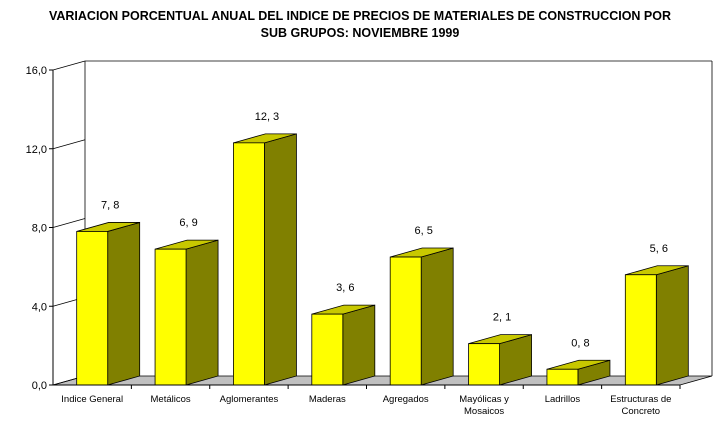 This screenshot has height=443, width=720. Describe the element at coordinates (640, 399) in the screenshot. I see `x-tick-label: Estructuras de` at that location.